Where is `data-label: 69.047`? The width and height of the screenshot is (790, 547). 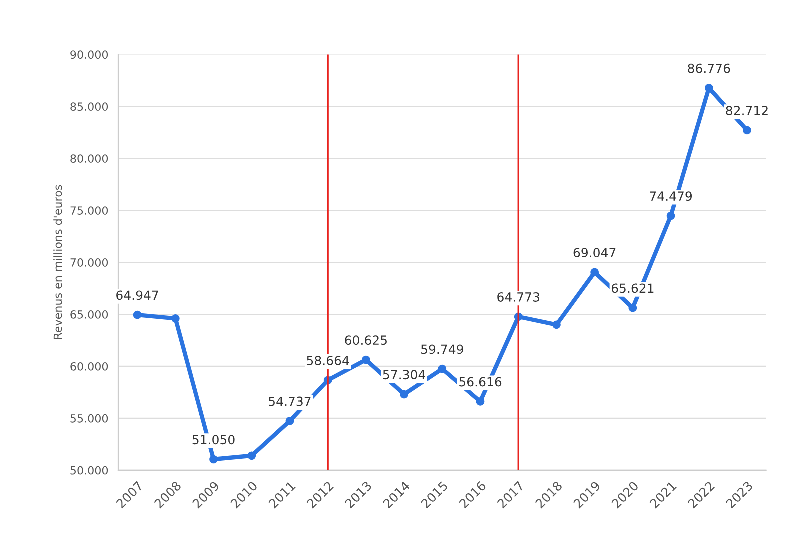
data-label: 69.047 is located at coordinates (595, 253).